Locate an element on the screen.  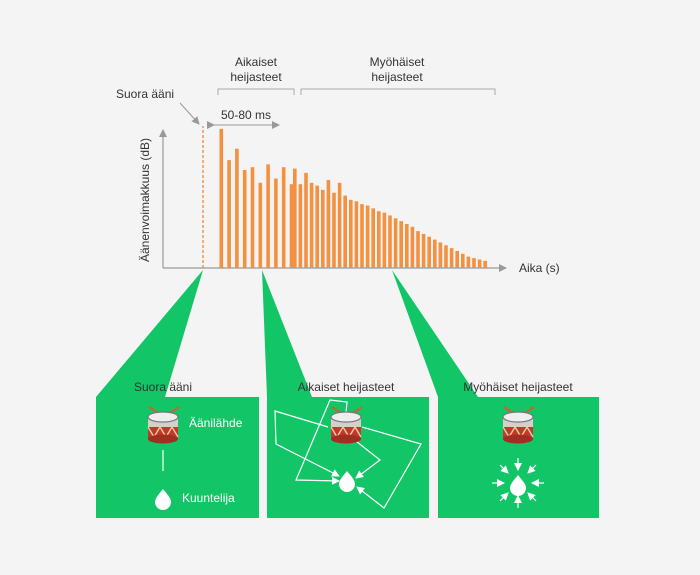
late-label-line2: heijasteet is located at coordinates (397, 77).